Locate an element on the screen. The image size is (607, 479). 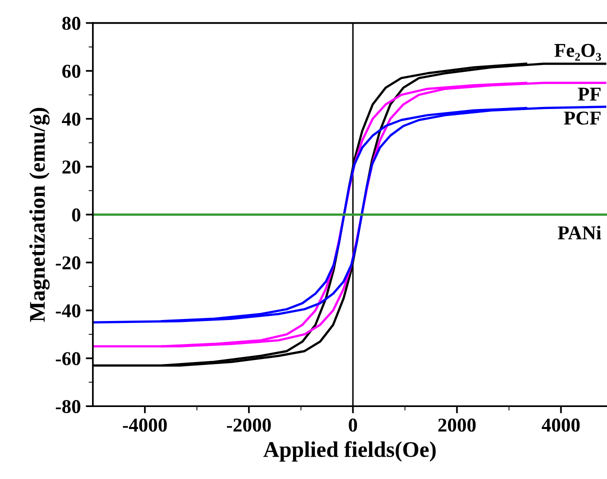
x-tick-label: 0 is located at coordinates (353, 425).